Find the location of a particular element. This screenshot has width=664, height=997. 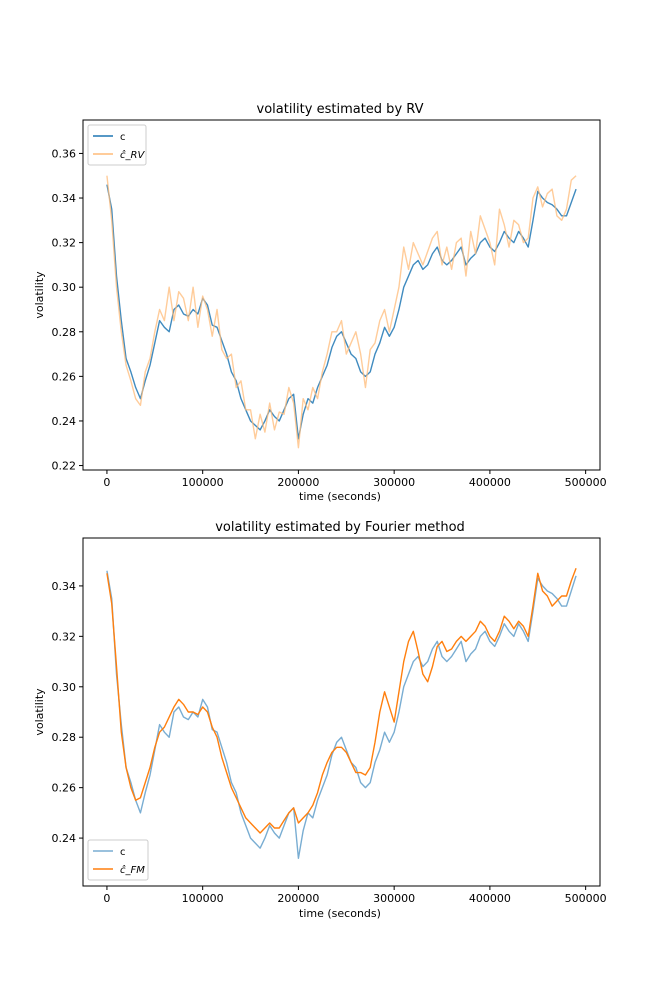

y-axis-ticks: 0.22 0.24 0.26 0.28 0.30 0.32 0.34 0.36 is located at coordinates (67, 310).